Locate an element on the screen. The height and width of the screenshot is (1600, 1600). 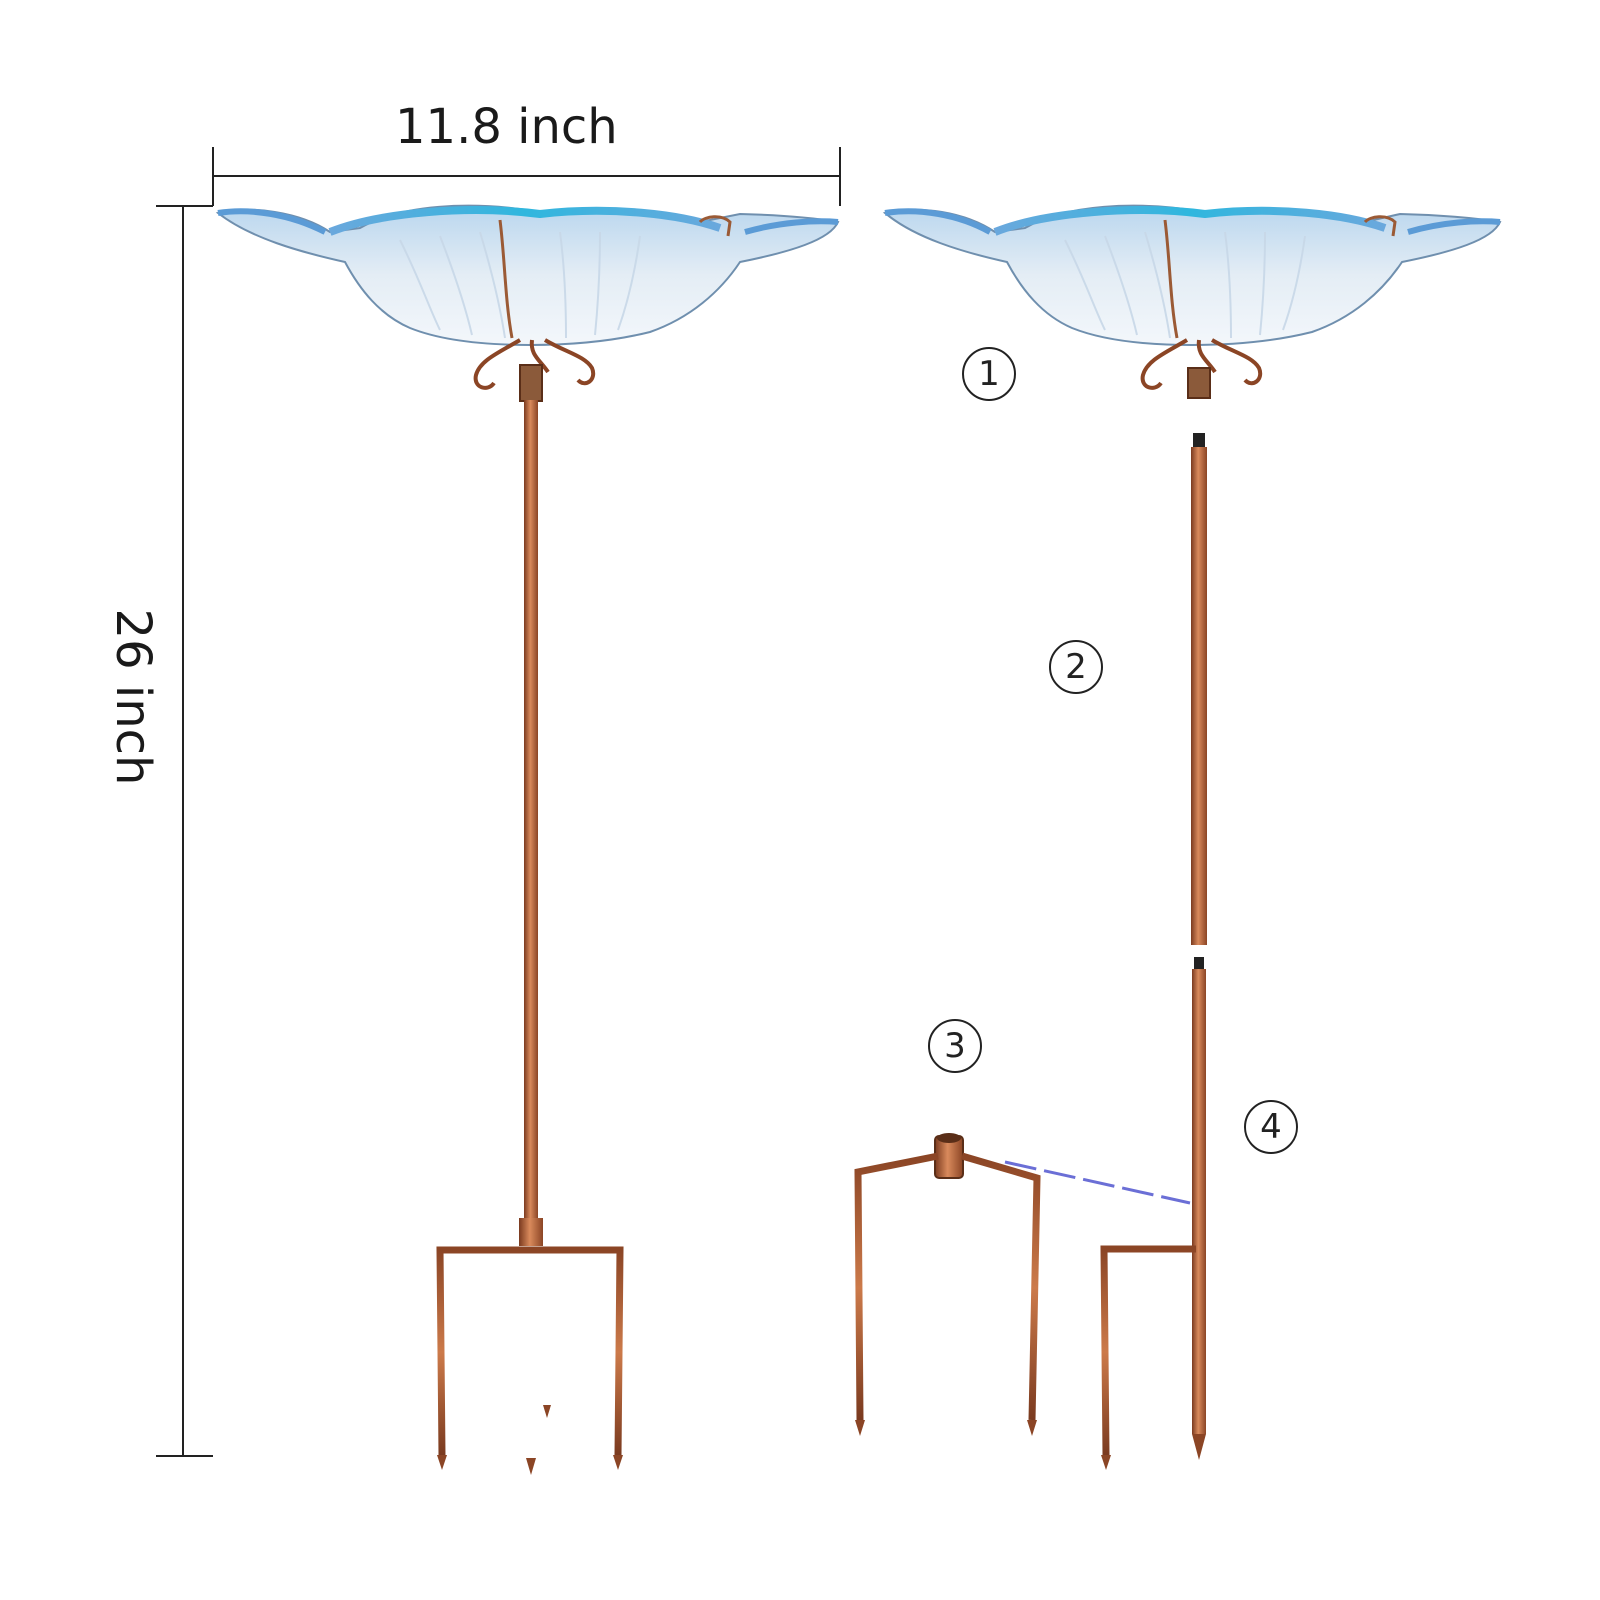
height-label: 26 inch is located at coordinates (133, 697).